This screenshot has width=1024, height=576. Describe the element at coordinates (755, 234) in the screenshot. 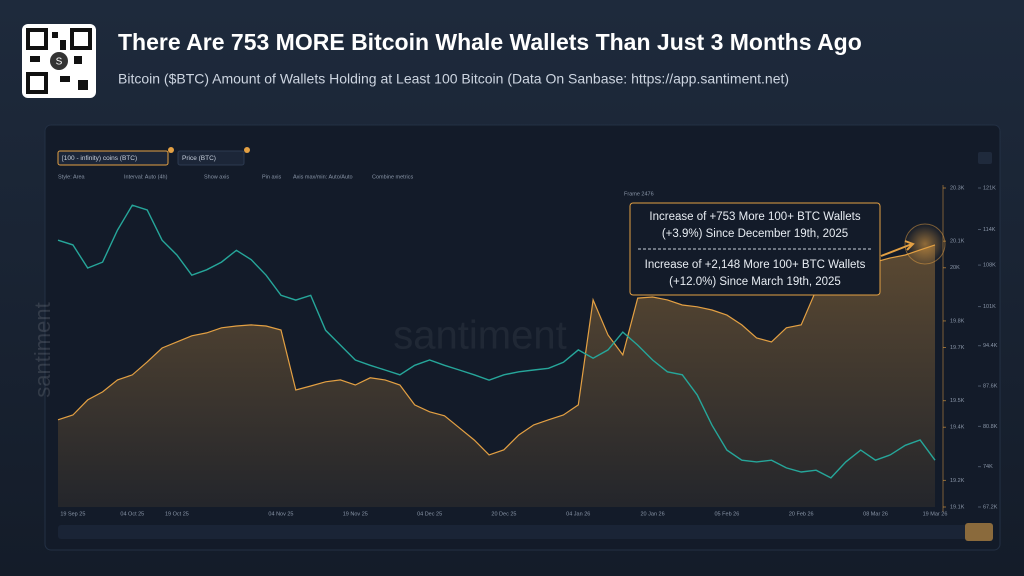

I see `annotation-text: (+3.9%) Since December 19th, 2025` at that location.